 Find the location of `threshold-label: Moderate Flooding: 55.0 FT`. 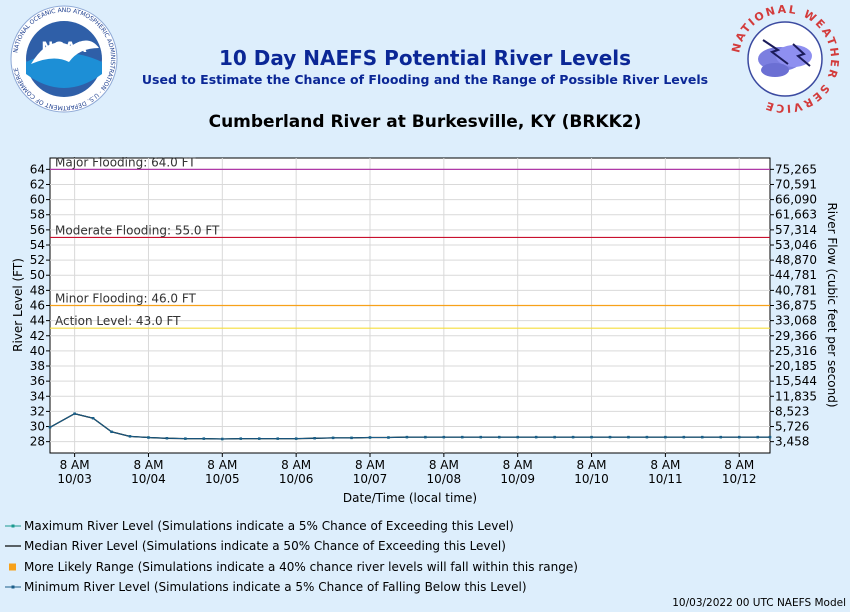

threshold-label: Moderate Flooding: 55.0 FT is located at coordinates (137, 230).